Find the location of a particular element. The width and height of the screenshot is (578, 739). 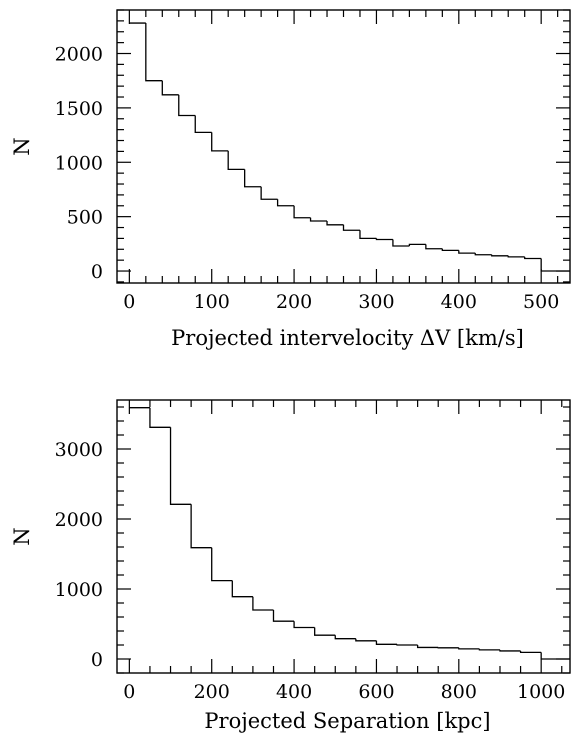

velocity-x-tick-label: 500 is located at coordinates (541, 302).